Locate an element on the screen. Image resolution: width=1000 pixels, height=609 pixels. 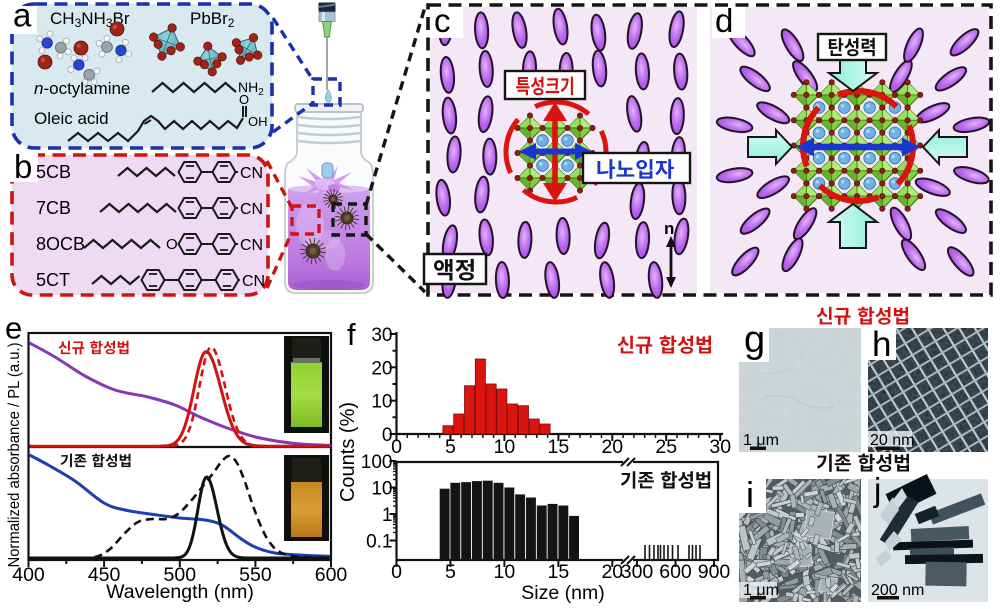
svg-text: b is located at coordinates (23, 166).